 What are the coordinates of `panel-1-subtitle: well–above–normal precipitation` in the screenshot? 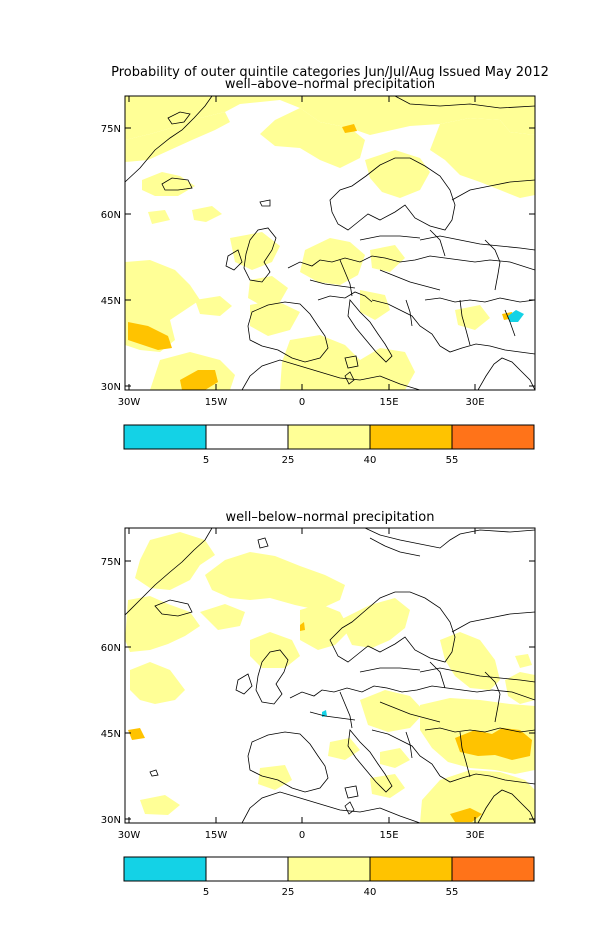 It's located at (330, 84).